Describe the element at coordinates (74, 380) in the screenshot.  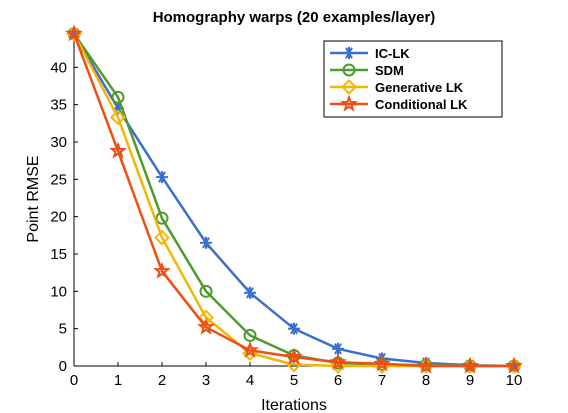
I see `x-tick-label: 0` at that location.